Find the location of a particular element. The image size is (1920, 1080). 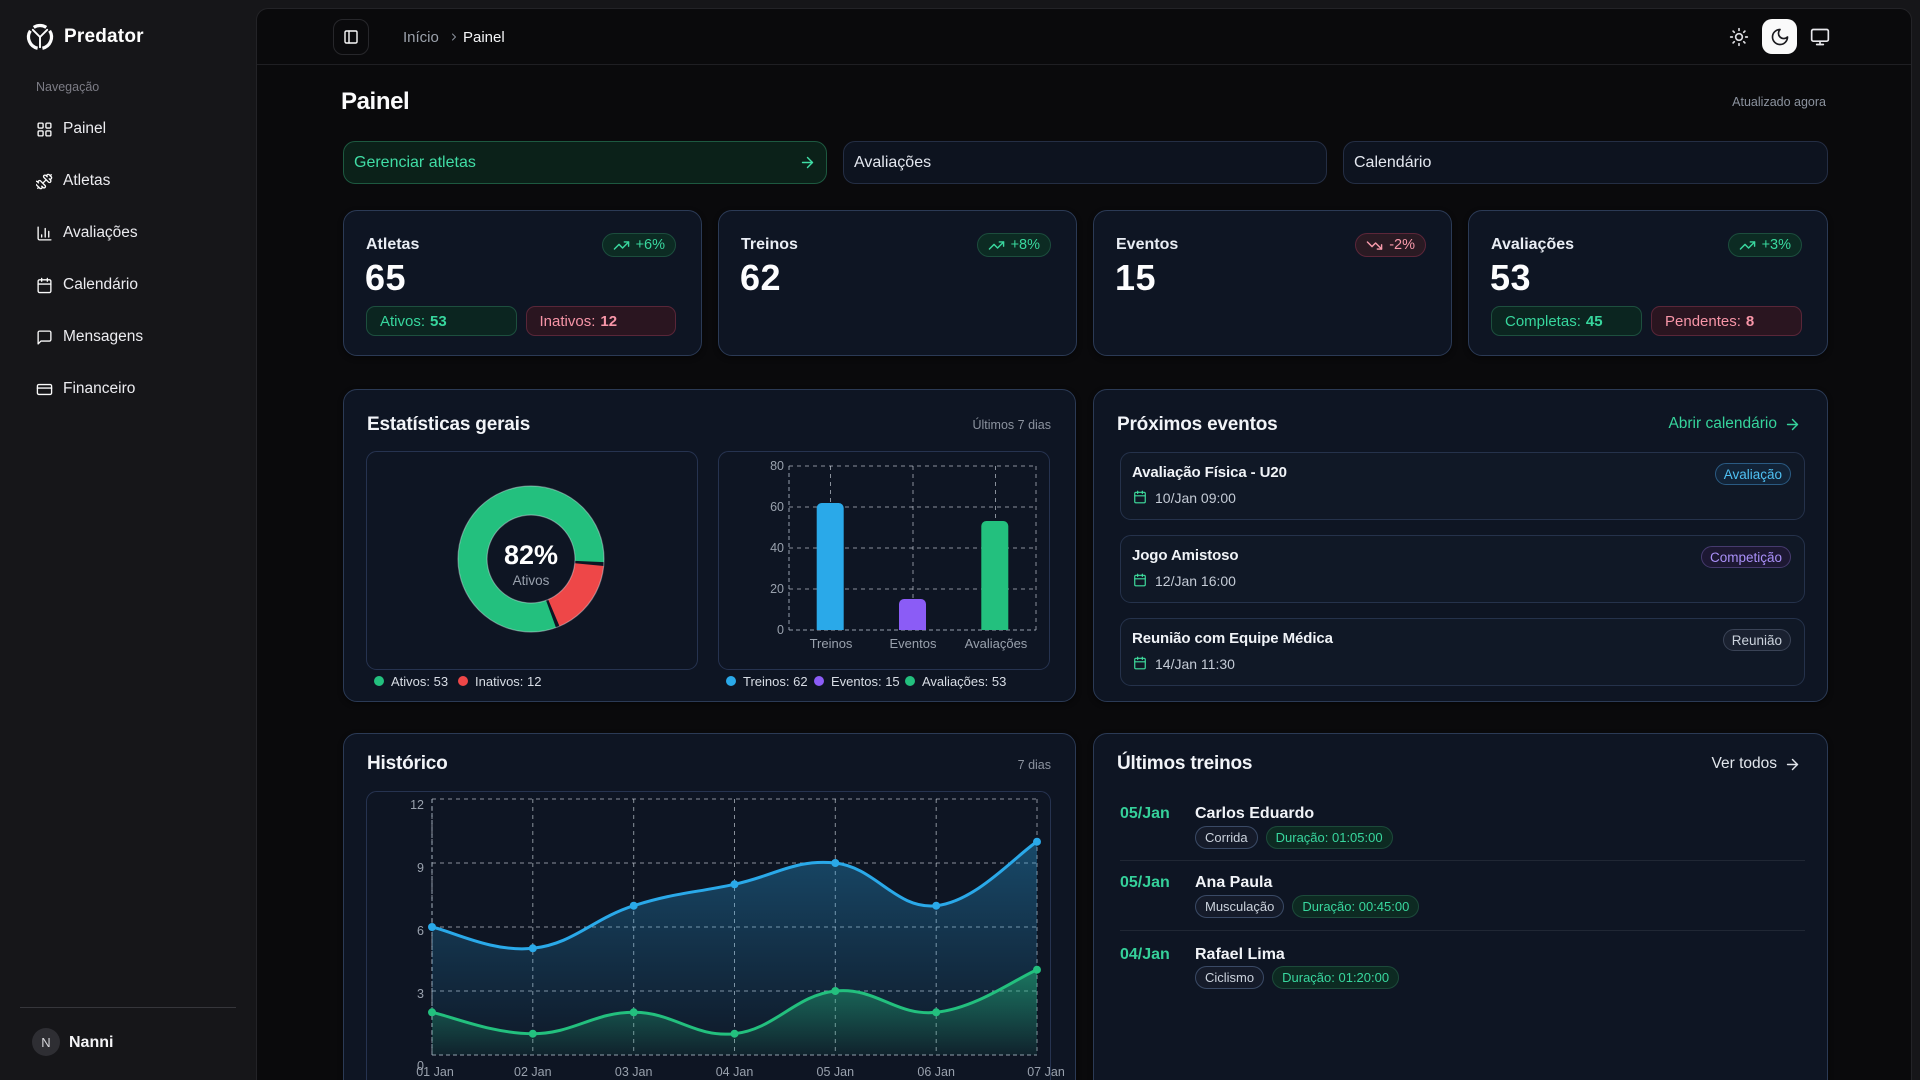

svg-text: 04 Jan is located at coordinates (735, 1072).